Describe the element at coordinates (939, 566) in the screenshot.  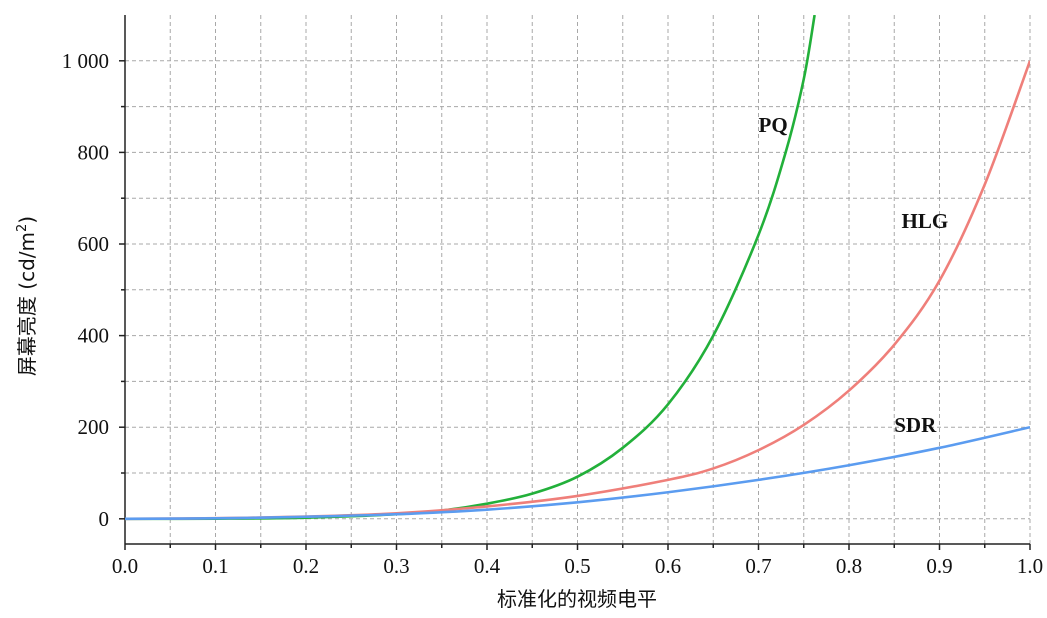
I see `x-tick-label: 0.9` at that location.